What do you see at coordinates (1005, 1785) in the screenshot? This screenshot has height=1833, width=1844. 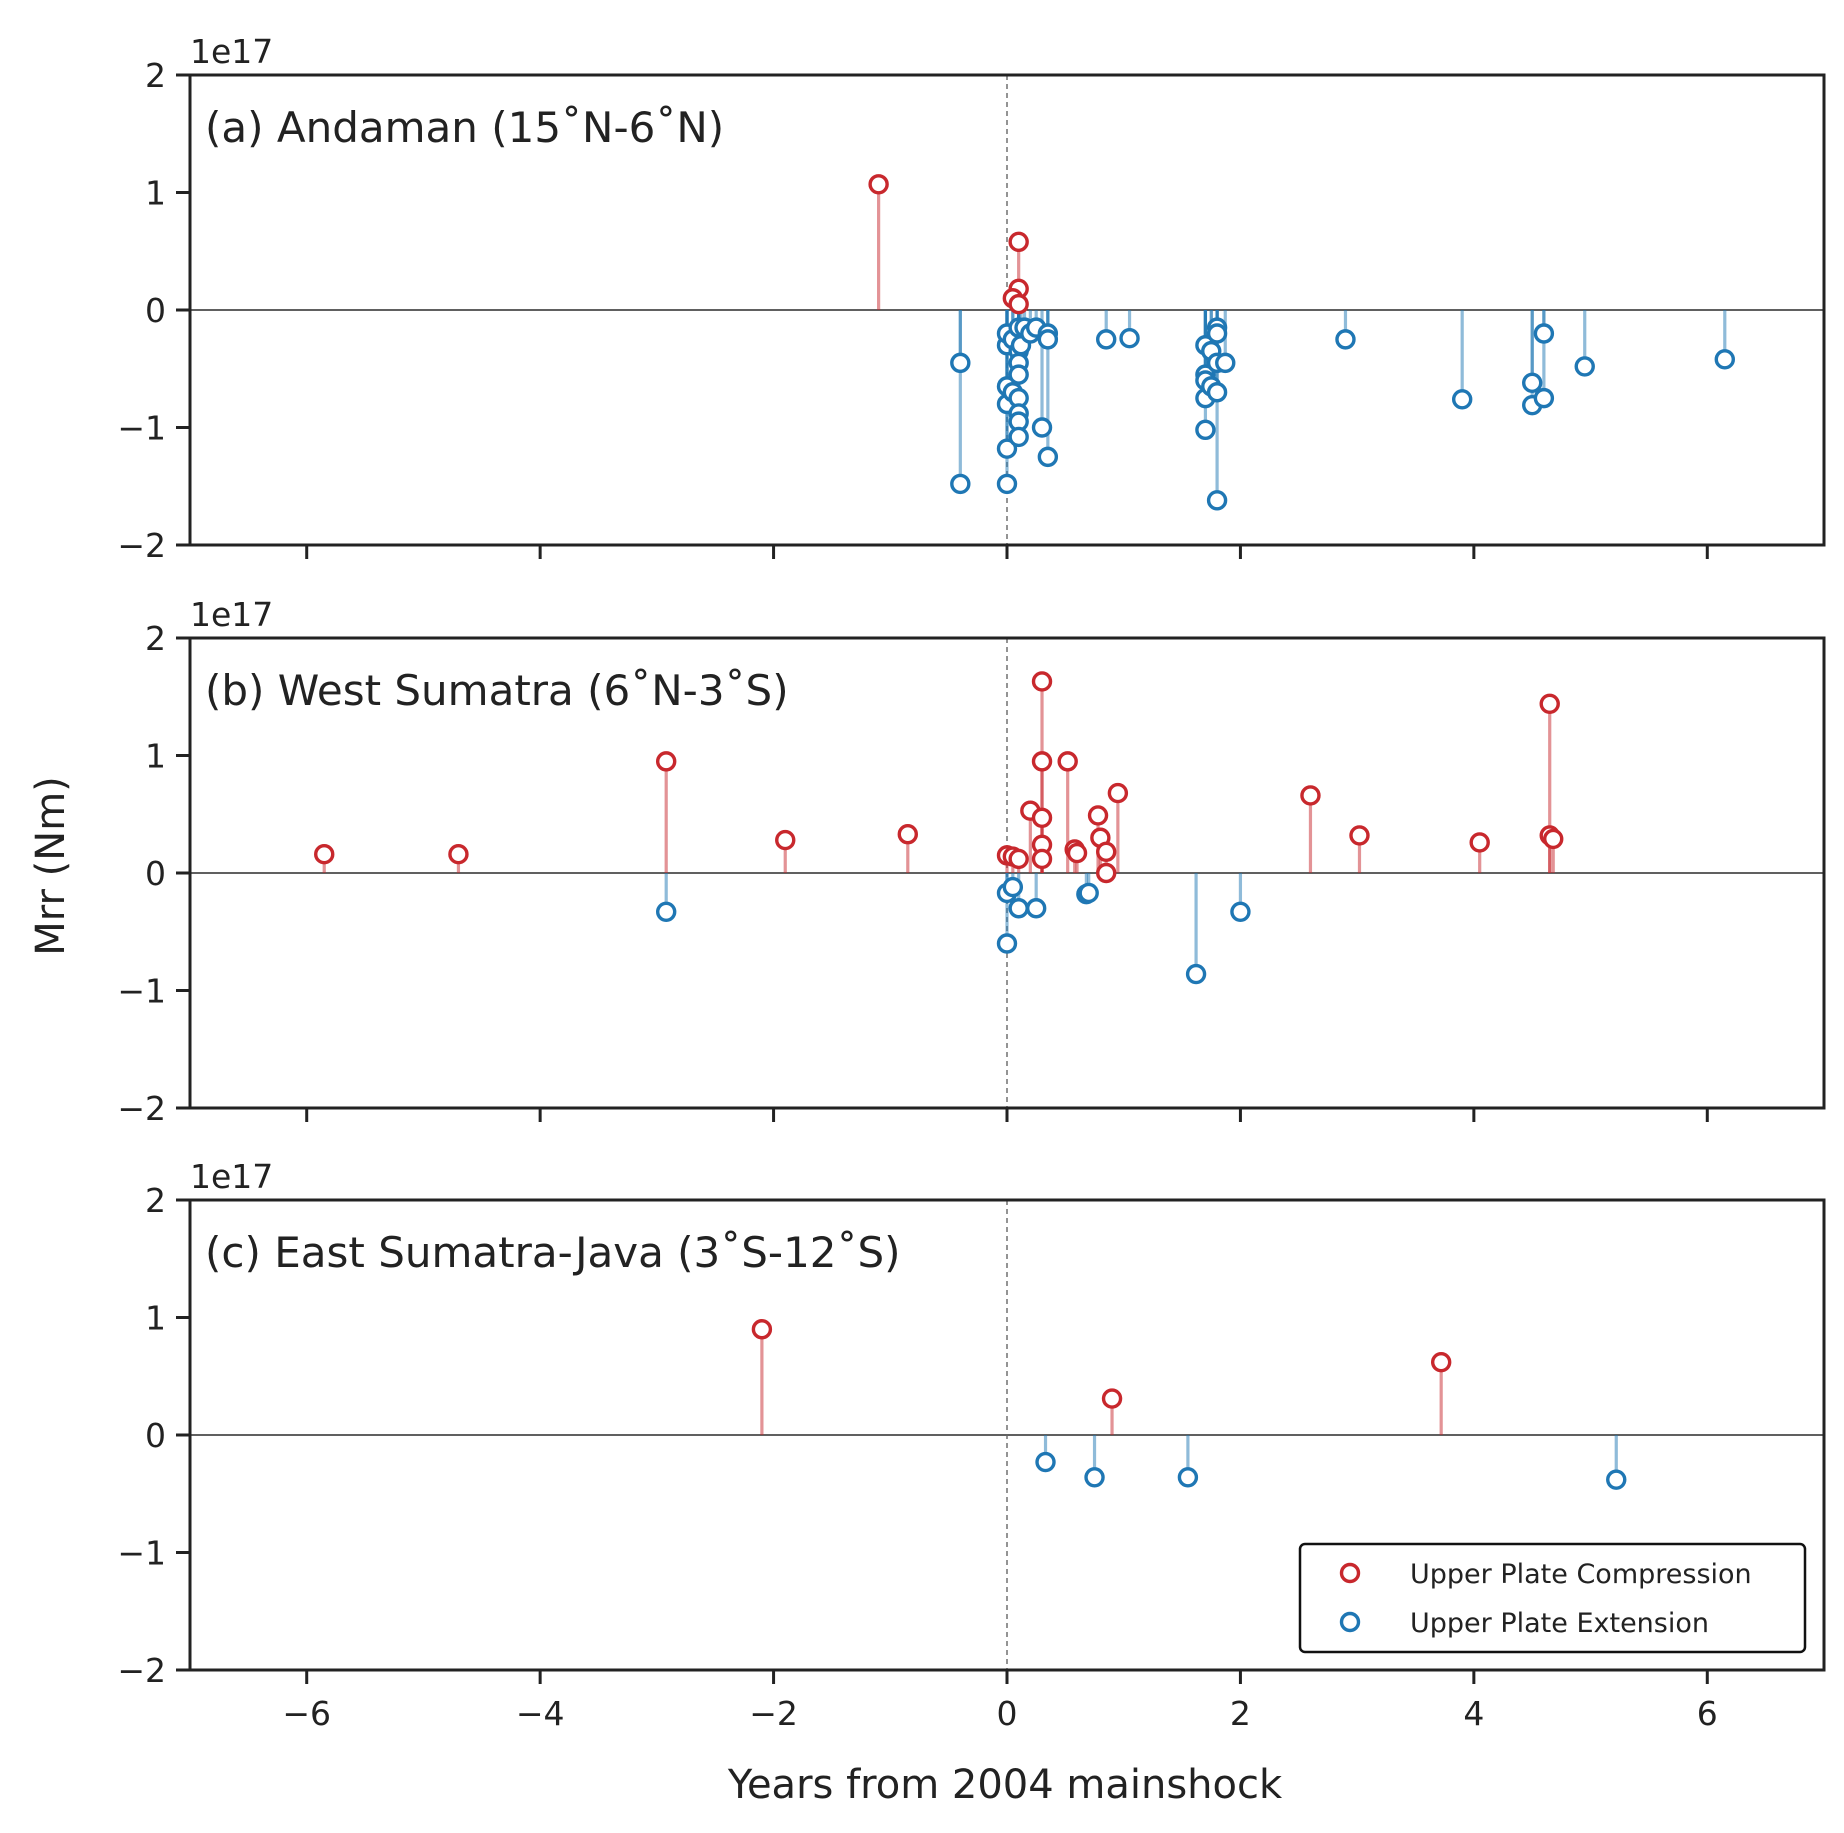 I see `x-axis-title: Years from 2004 mainshock` at bounding box center [1005, 1785].